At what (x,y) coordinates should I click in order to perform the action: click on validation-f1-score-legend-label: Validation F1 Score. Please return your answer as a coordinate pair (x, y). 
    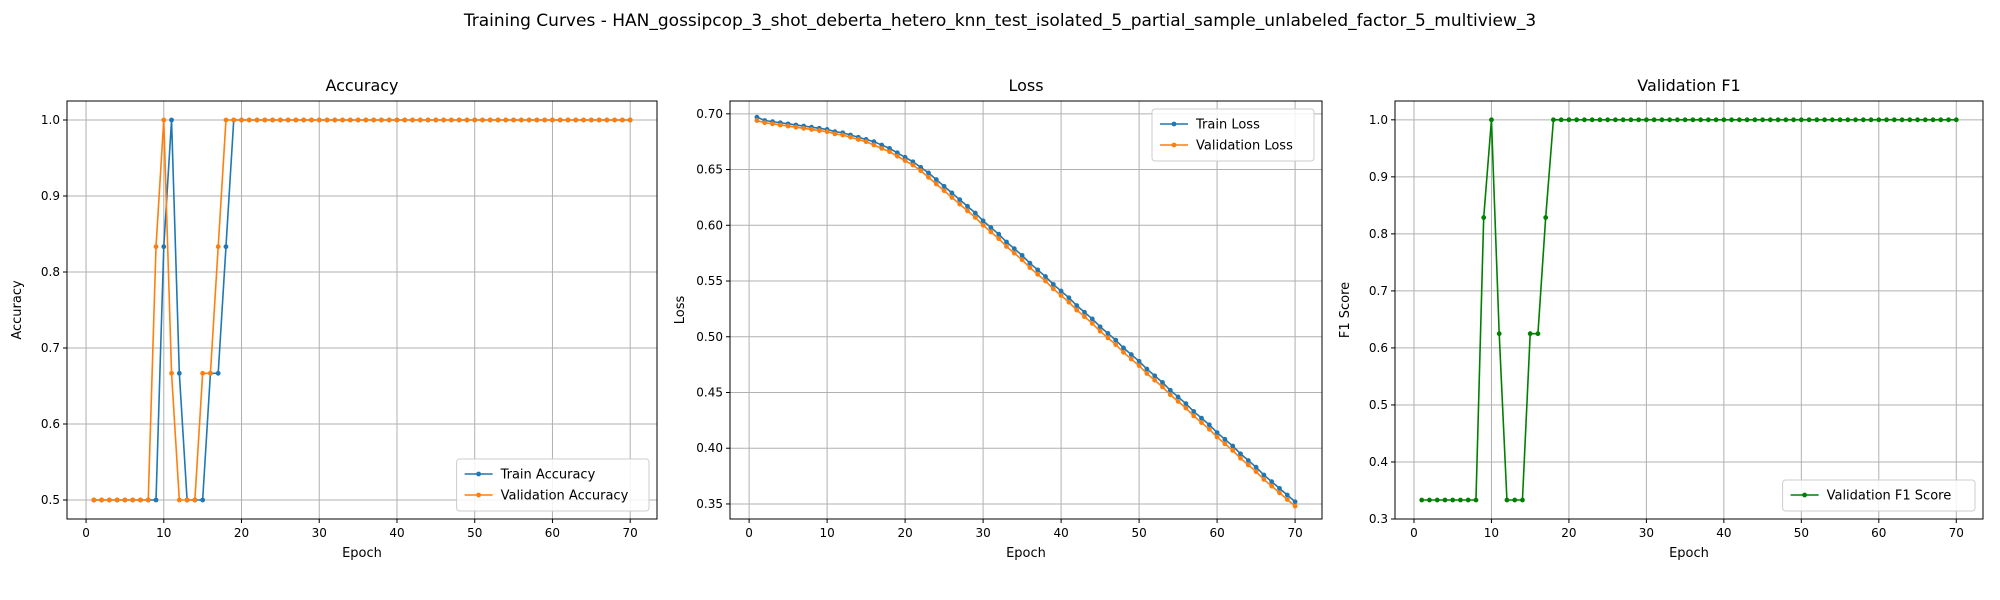
    Looking at the image, I should click on (1889, 496).